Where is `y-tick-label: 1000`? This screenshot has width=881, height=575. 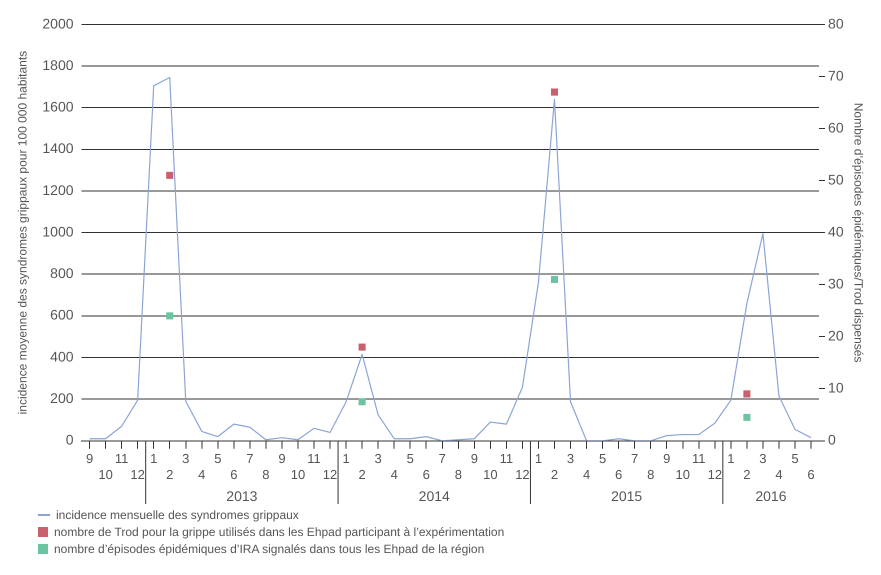
y-tick-label: 1000 is located at coordinates (58, 231).